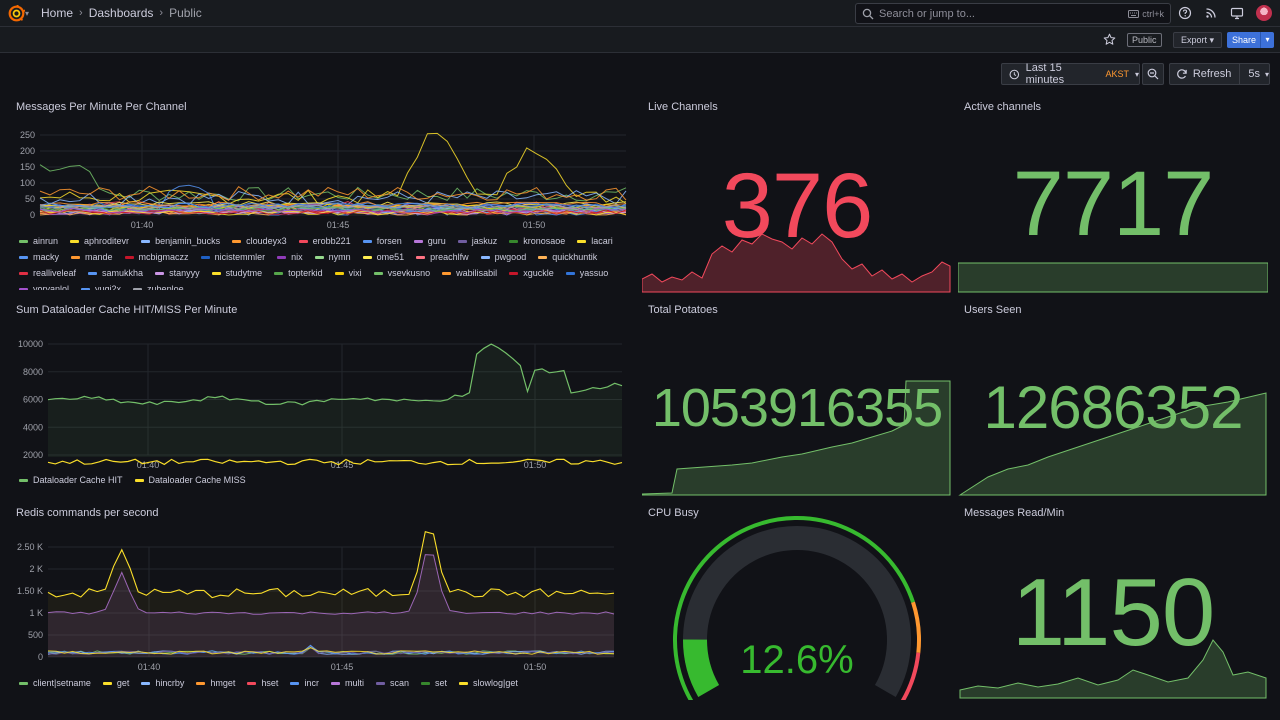 This screenshot has height=720, width=1280. I want to click on legend-item: quickhuntik, so click(567, 257).